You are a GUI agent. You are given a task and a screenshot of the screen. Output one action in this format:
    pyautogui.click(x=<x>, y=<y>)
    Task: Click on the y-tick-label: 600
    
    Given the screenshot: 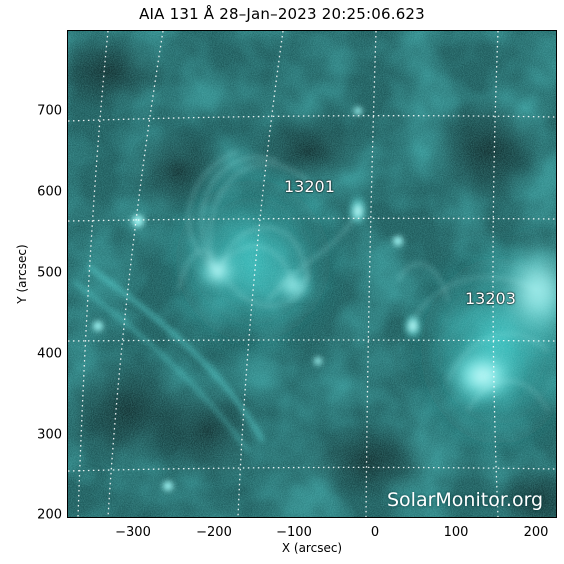 What is the action you would take?
    pyautogui.click(x=49, y=192)
    